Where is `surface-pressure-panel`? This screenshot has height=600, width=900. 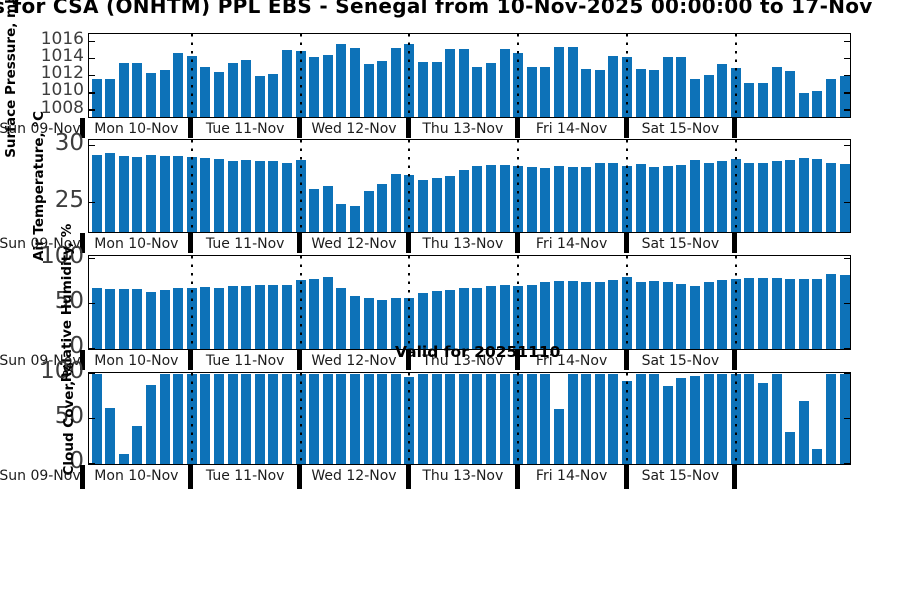 surface-pressure-panel is located at coordinates (469, 75).